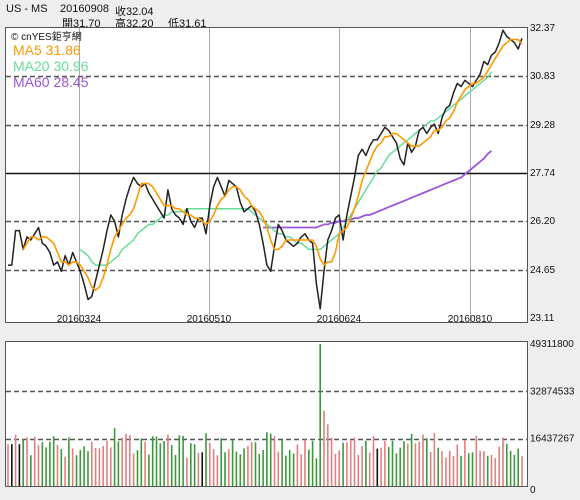 The width and height of the screenshot is (580, 500). What do you see at coordinates (552, 344) in the screenshot?
I see `volume-y-tick-label: 49311800` at bounding box center [552, 344].